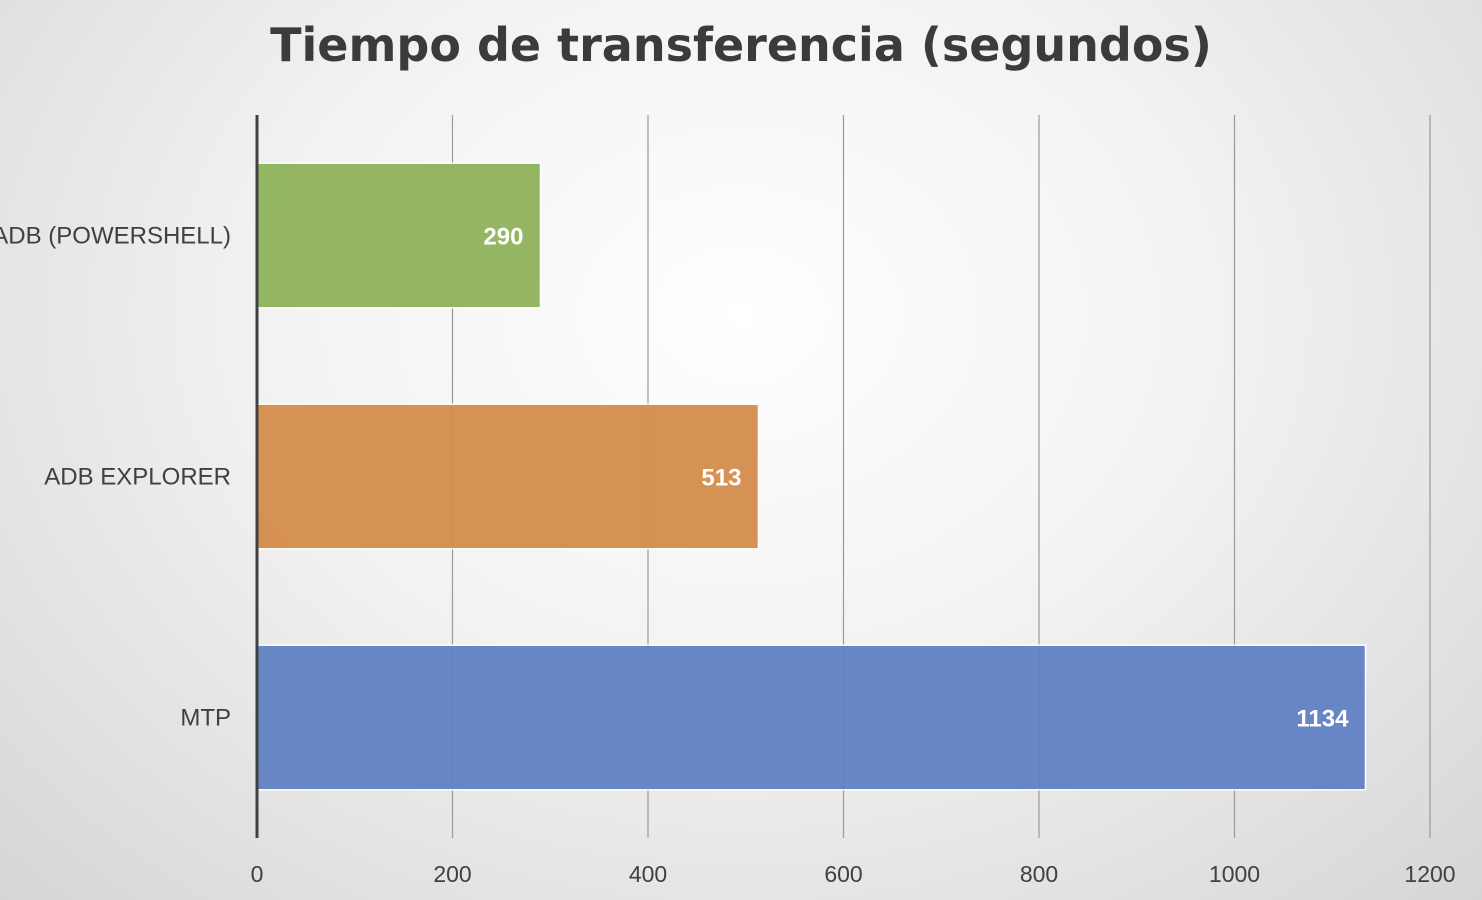  What do you see at coordinates (205, 718) in the screenshot?
I see `category-label: MTP` at bounding box center [205, 718].